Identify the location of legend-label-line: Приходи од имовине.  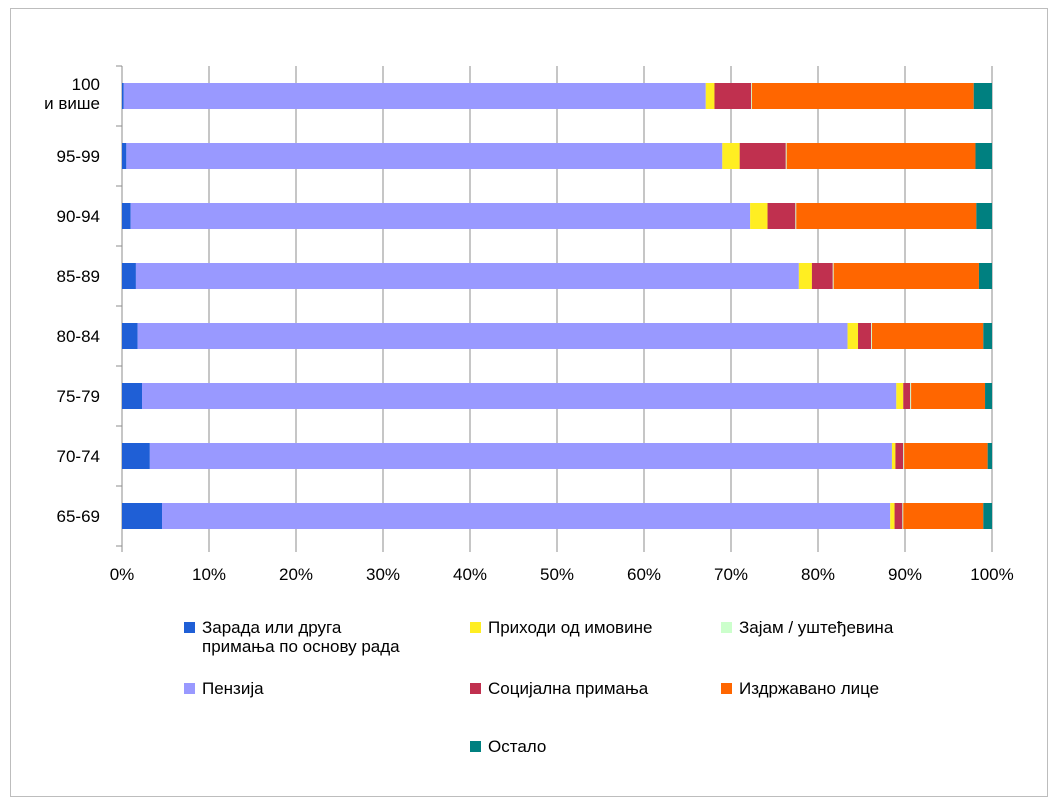
(570, 627).